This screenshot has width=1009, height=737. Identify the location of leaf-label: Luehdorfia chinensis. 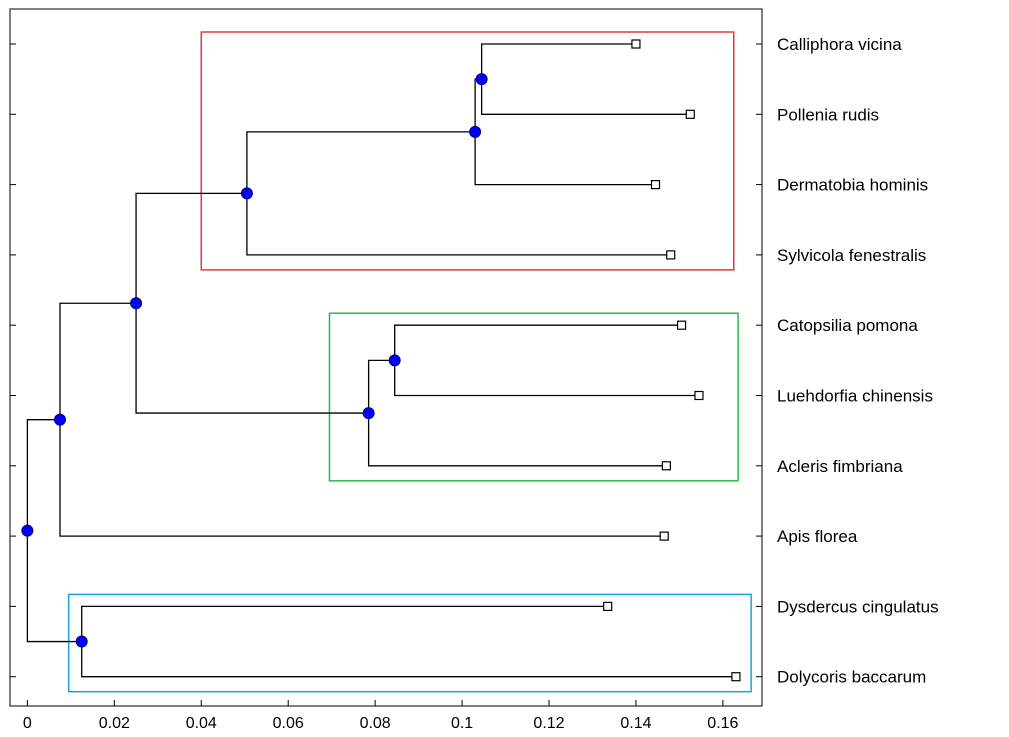
(855, 396).